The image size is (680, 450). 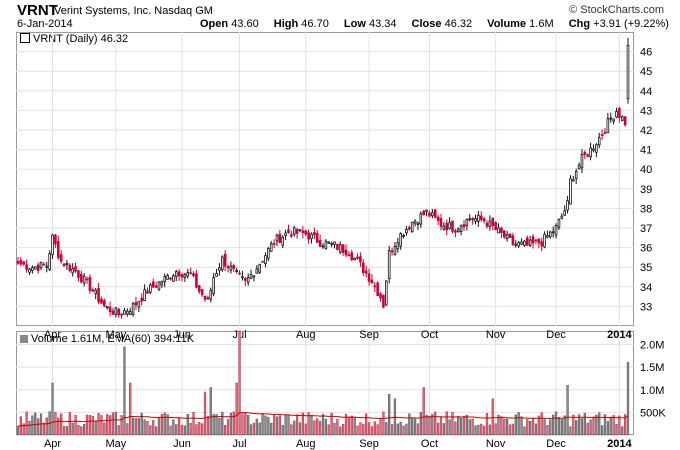 I want to click on high-value: 46.70, so click(x=315, y=24).